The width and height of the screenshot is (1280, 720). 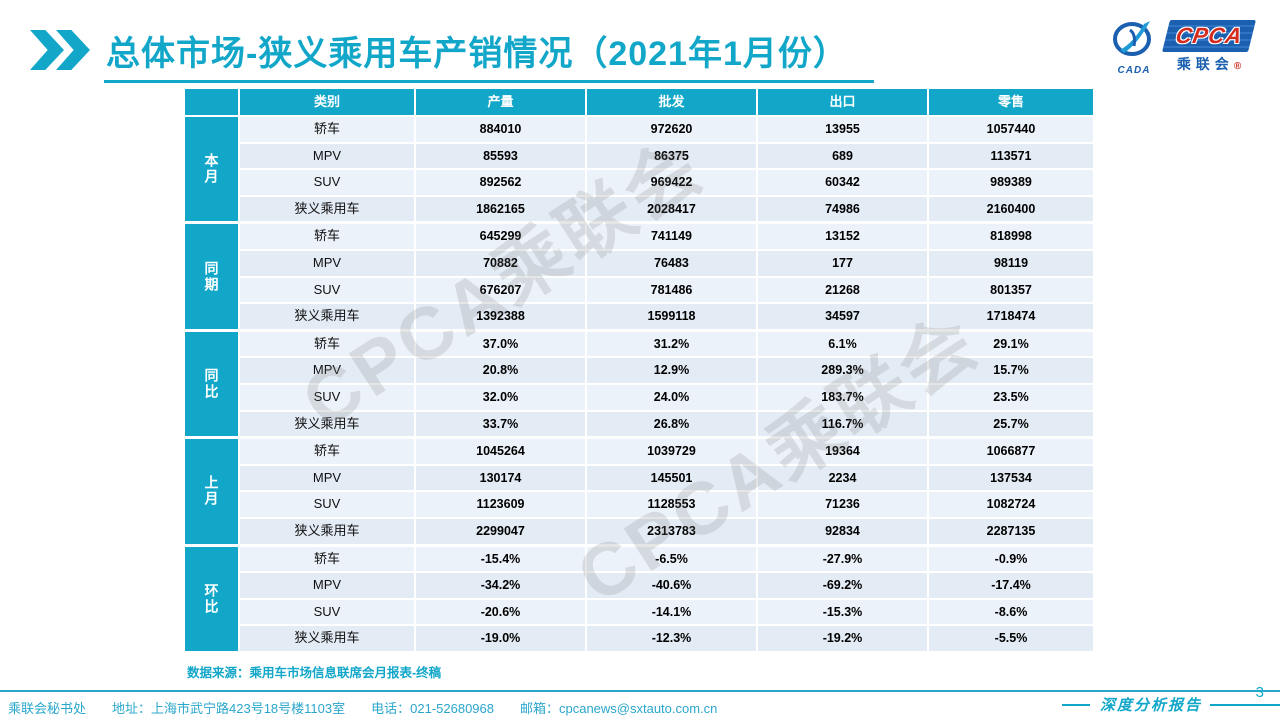 I want to click on table-header-row: 类别 产量 批发 出口 零售, so click(x=641, y=102).